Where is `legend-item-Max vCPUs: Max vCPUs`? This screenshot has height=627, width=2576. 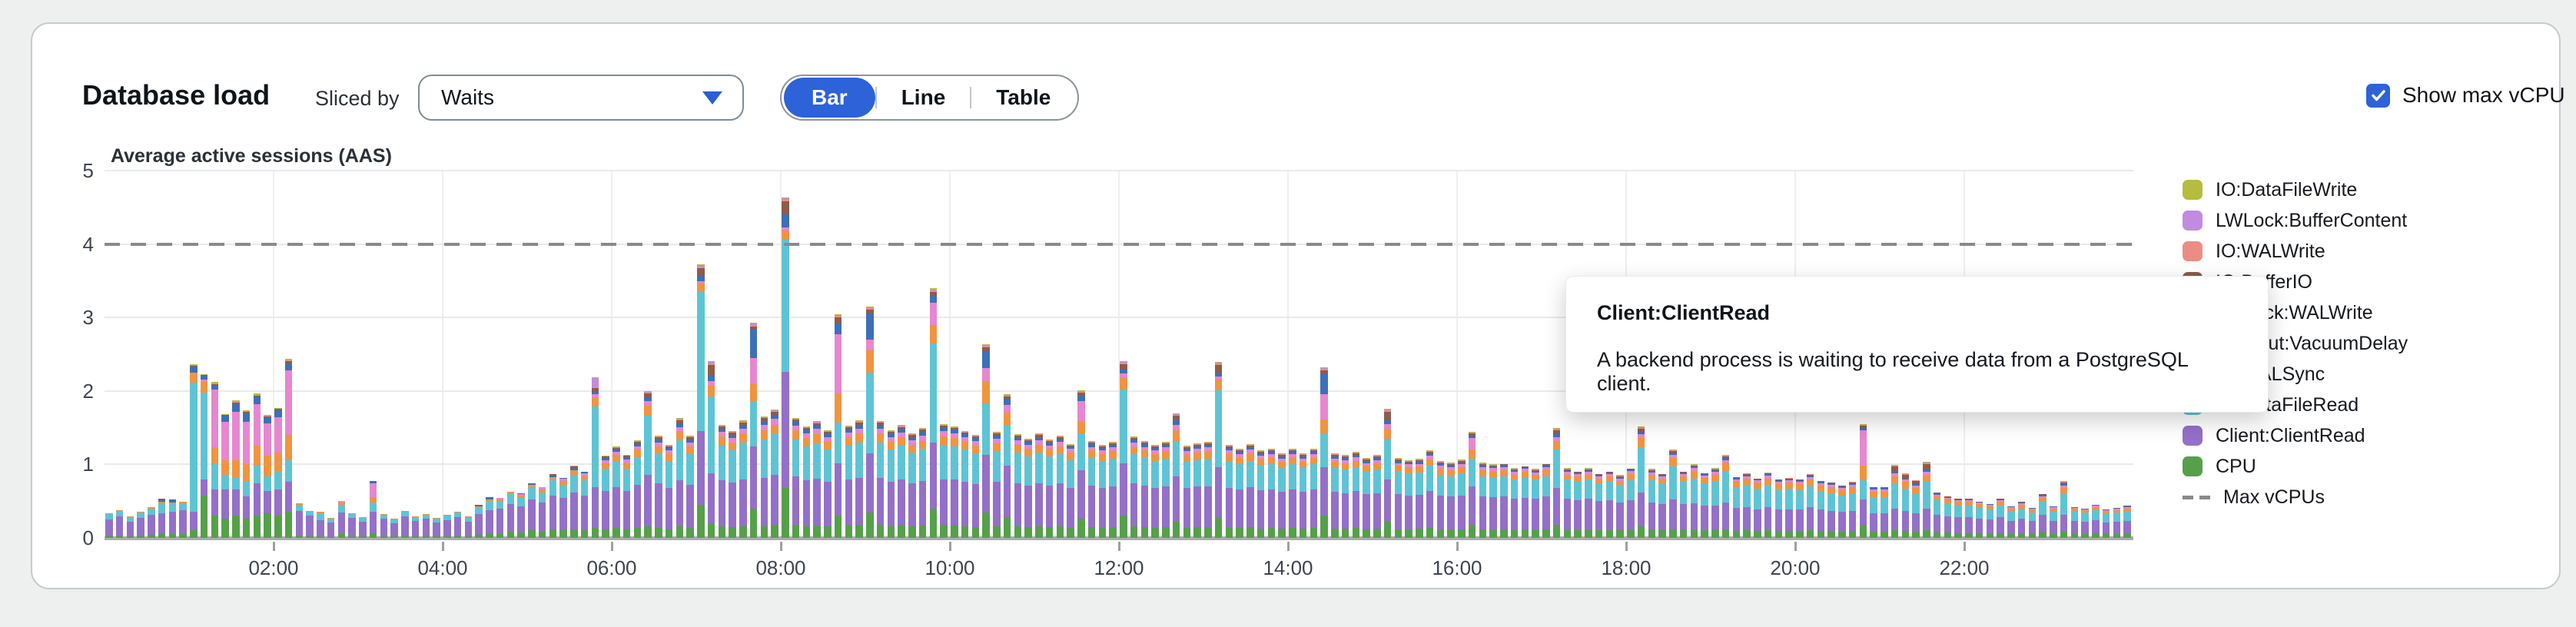
legend-item-Max vCPUs: Max vCPUs is located at coordinates (2295, 497).